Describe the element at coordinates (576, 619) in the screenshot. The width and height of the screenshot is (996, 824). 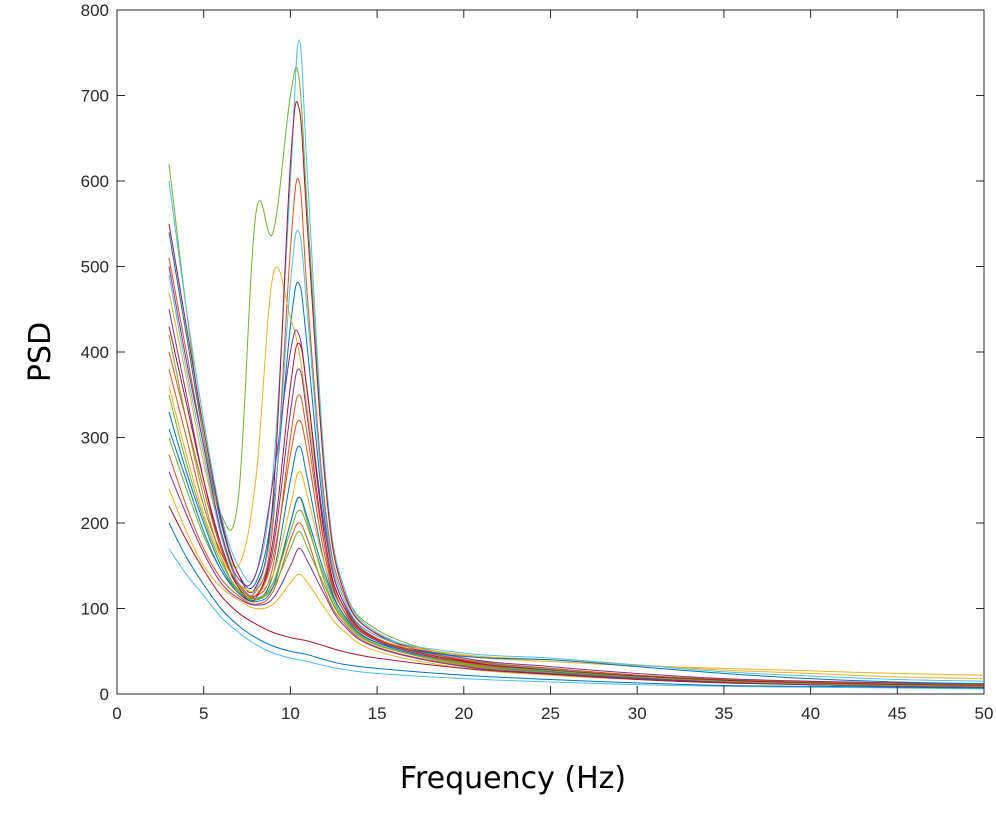
I see `series-line` at that location.